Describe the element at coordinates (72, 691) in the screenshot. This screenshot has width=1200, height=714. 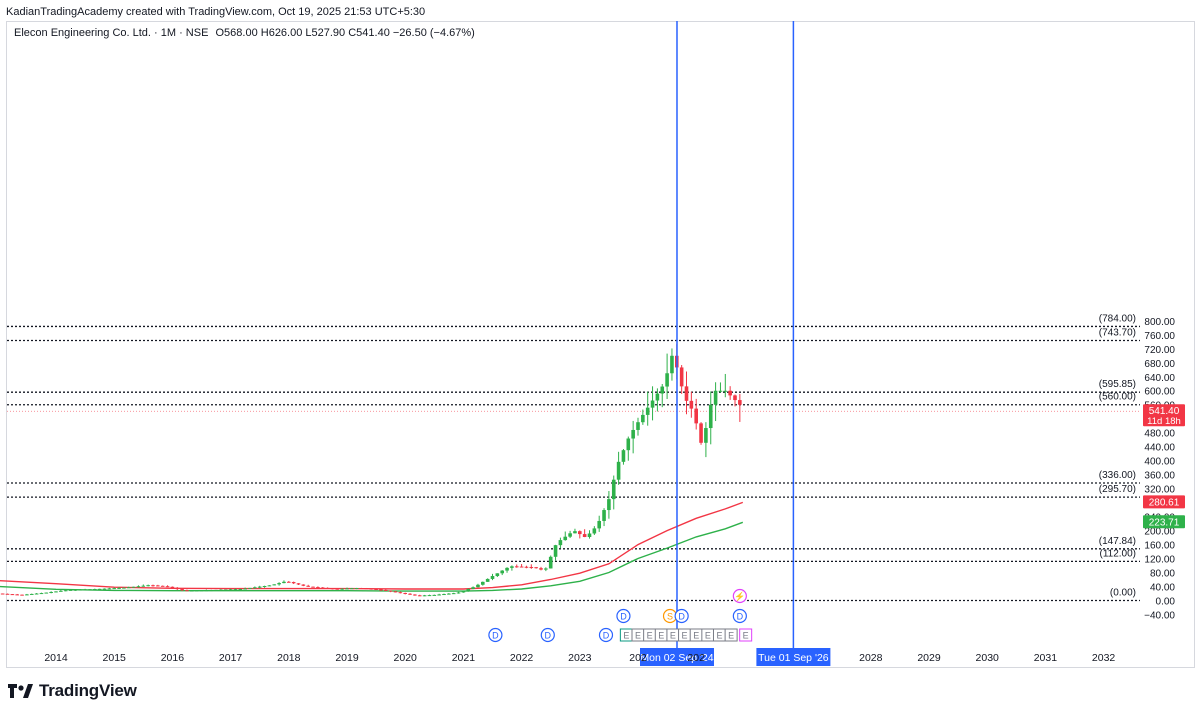
I see `tradingview-logo: TradingView` at that location.